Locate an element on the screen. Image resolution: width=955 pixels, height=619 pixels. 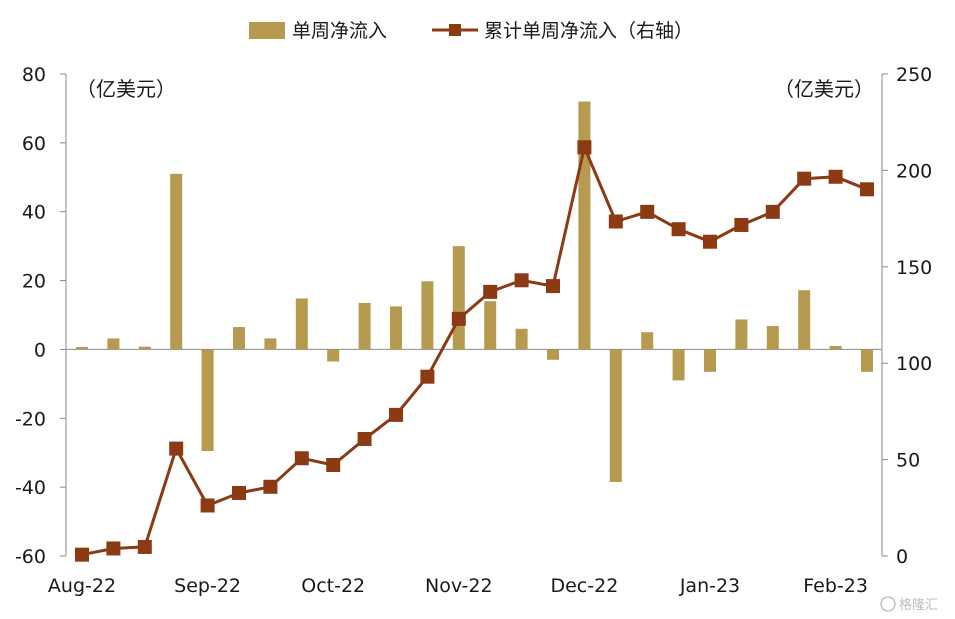
right-tick-label: 0 is located at coordinates (902, 557).